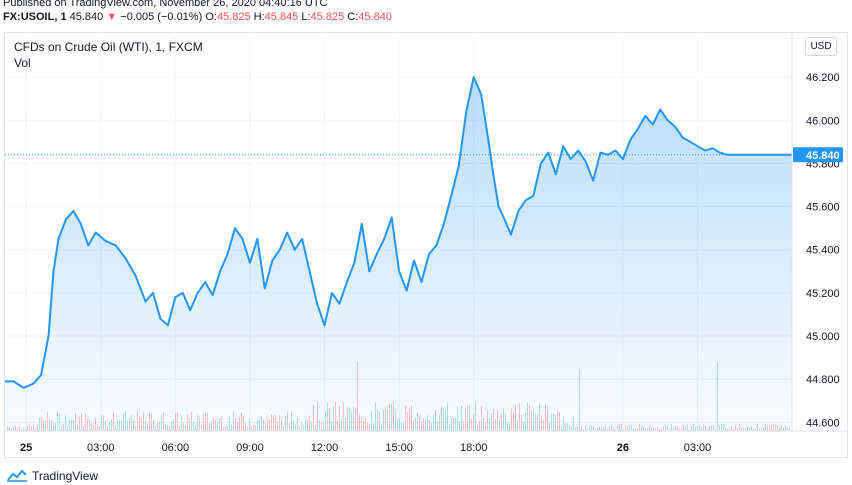  Describe the element at coordinates (823, 208) in the screenshot. I see `y-tick-label: 45.600` at that location.